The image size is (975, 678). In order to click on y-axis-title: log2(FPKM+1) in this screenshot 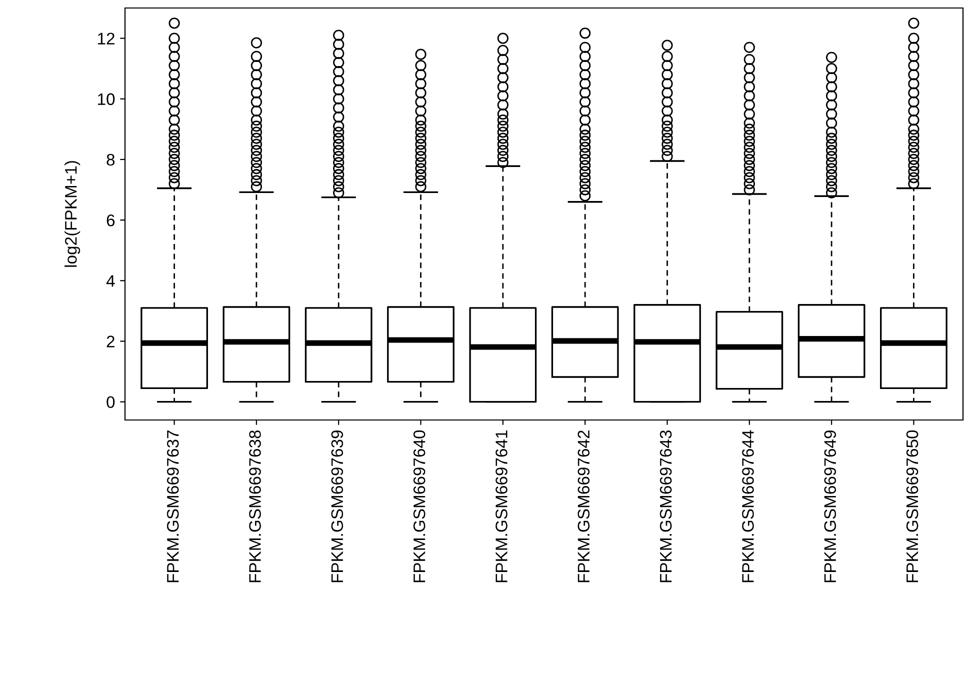, I will do `click(72, 214)`.